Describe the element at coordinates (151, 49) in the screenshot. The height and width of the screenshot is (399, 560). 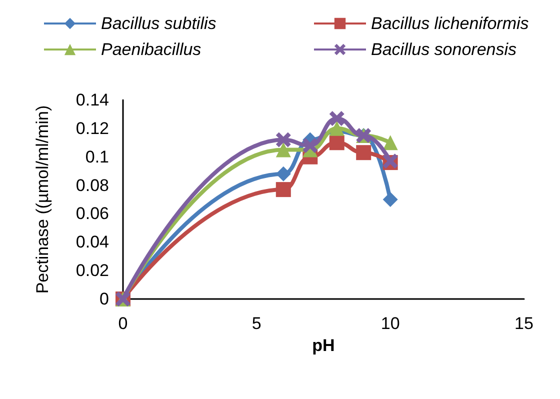
I see `legend-label: Paenibacillus` at that location.